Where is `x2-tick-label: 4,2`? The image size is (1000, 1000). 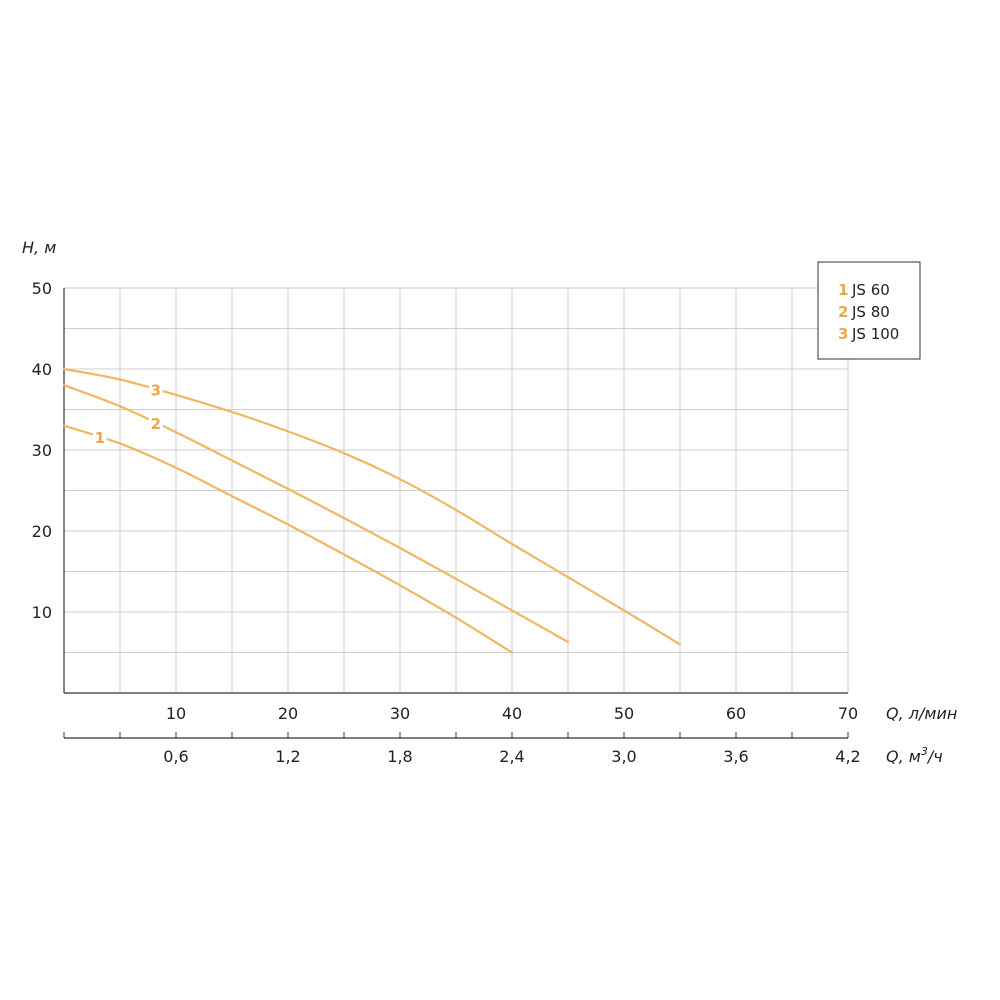
x2-tick-label: 4,2 is located at coordinates (847, 756).